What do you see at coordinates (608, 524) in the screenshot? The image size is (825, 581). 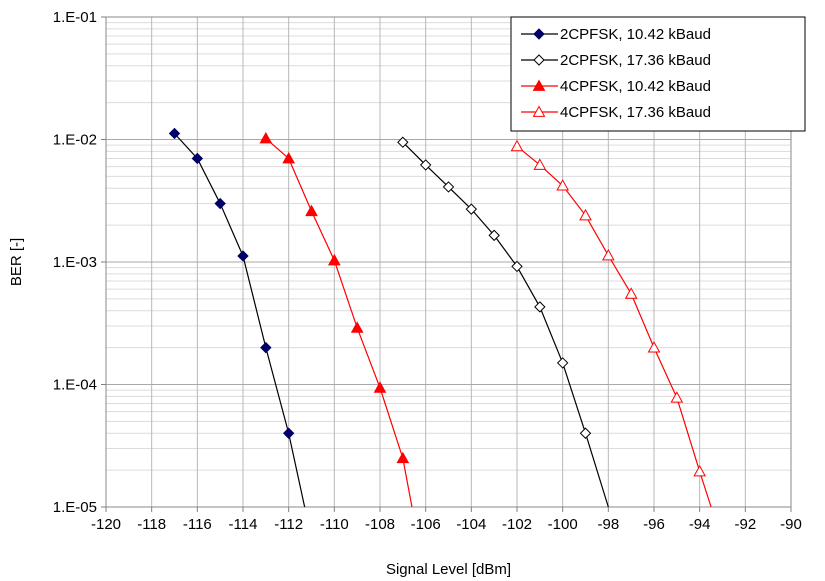 I see `x-tick-label: -98` at bounding box center [608, 524].